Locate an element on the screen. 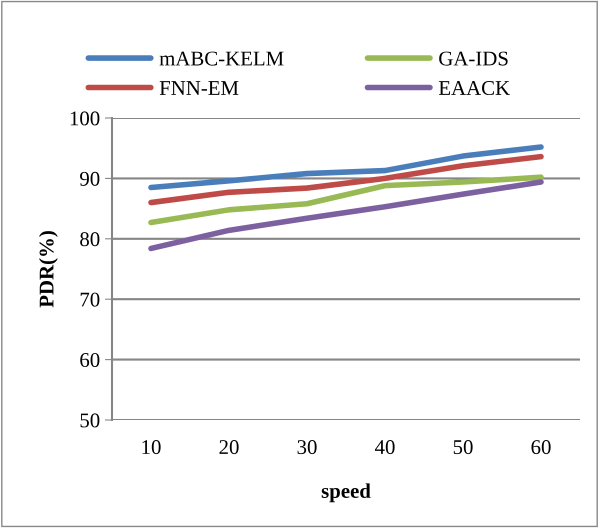 The width and height of the screenshot is (599, 528). y-tick-label: 90 is located at coordinates (90, 179).